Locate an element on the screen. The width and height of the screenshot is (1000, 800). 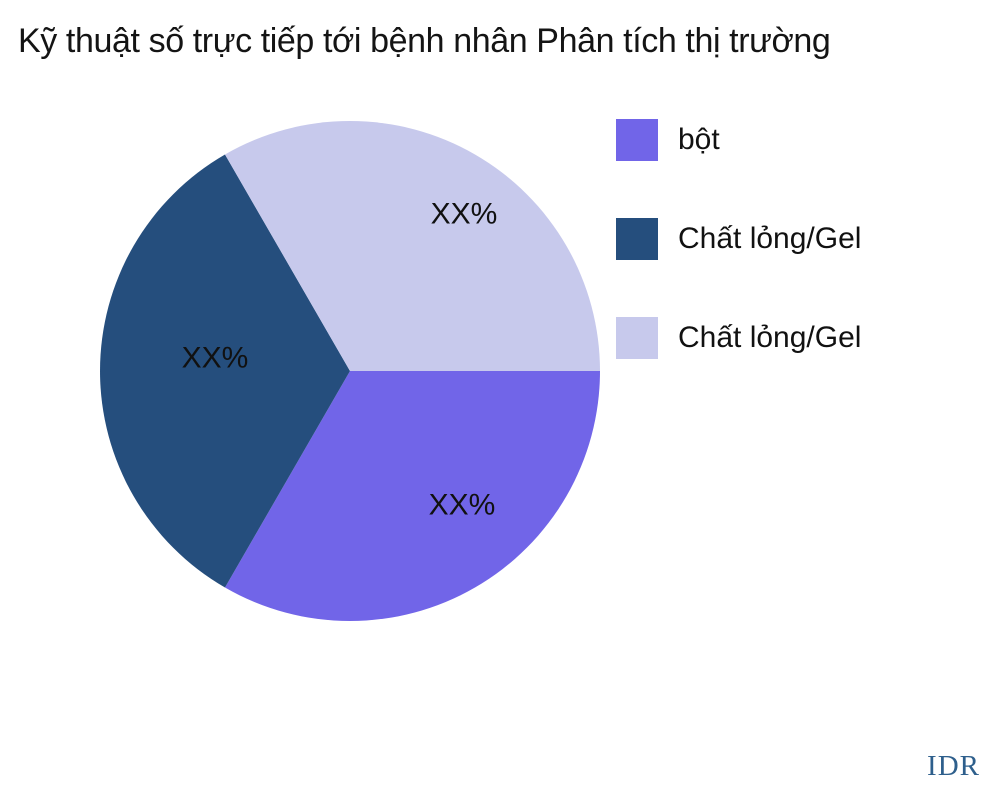
pie-label-chat-long-gel-light: XX% is located at coordinates (464, 214).